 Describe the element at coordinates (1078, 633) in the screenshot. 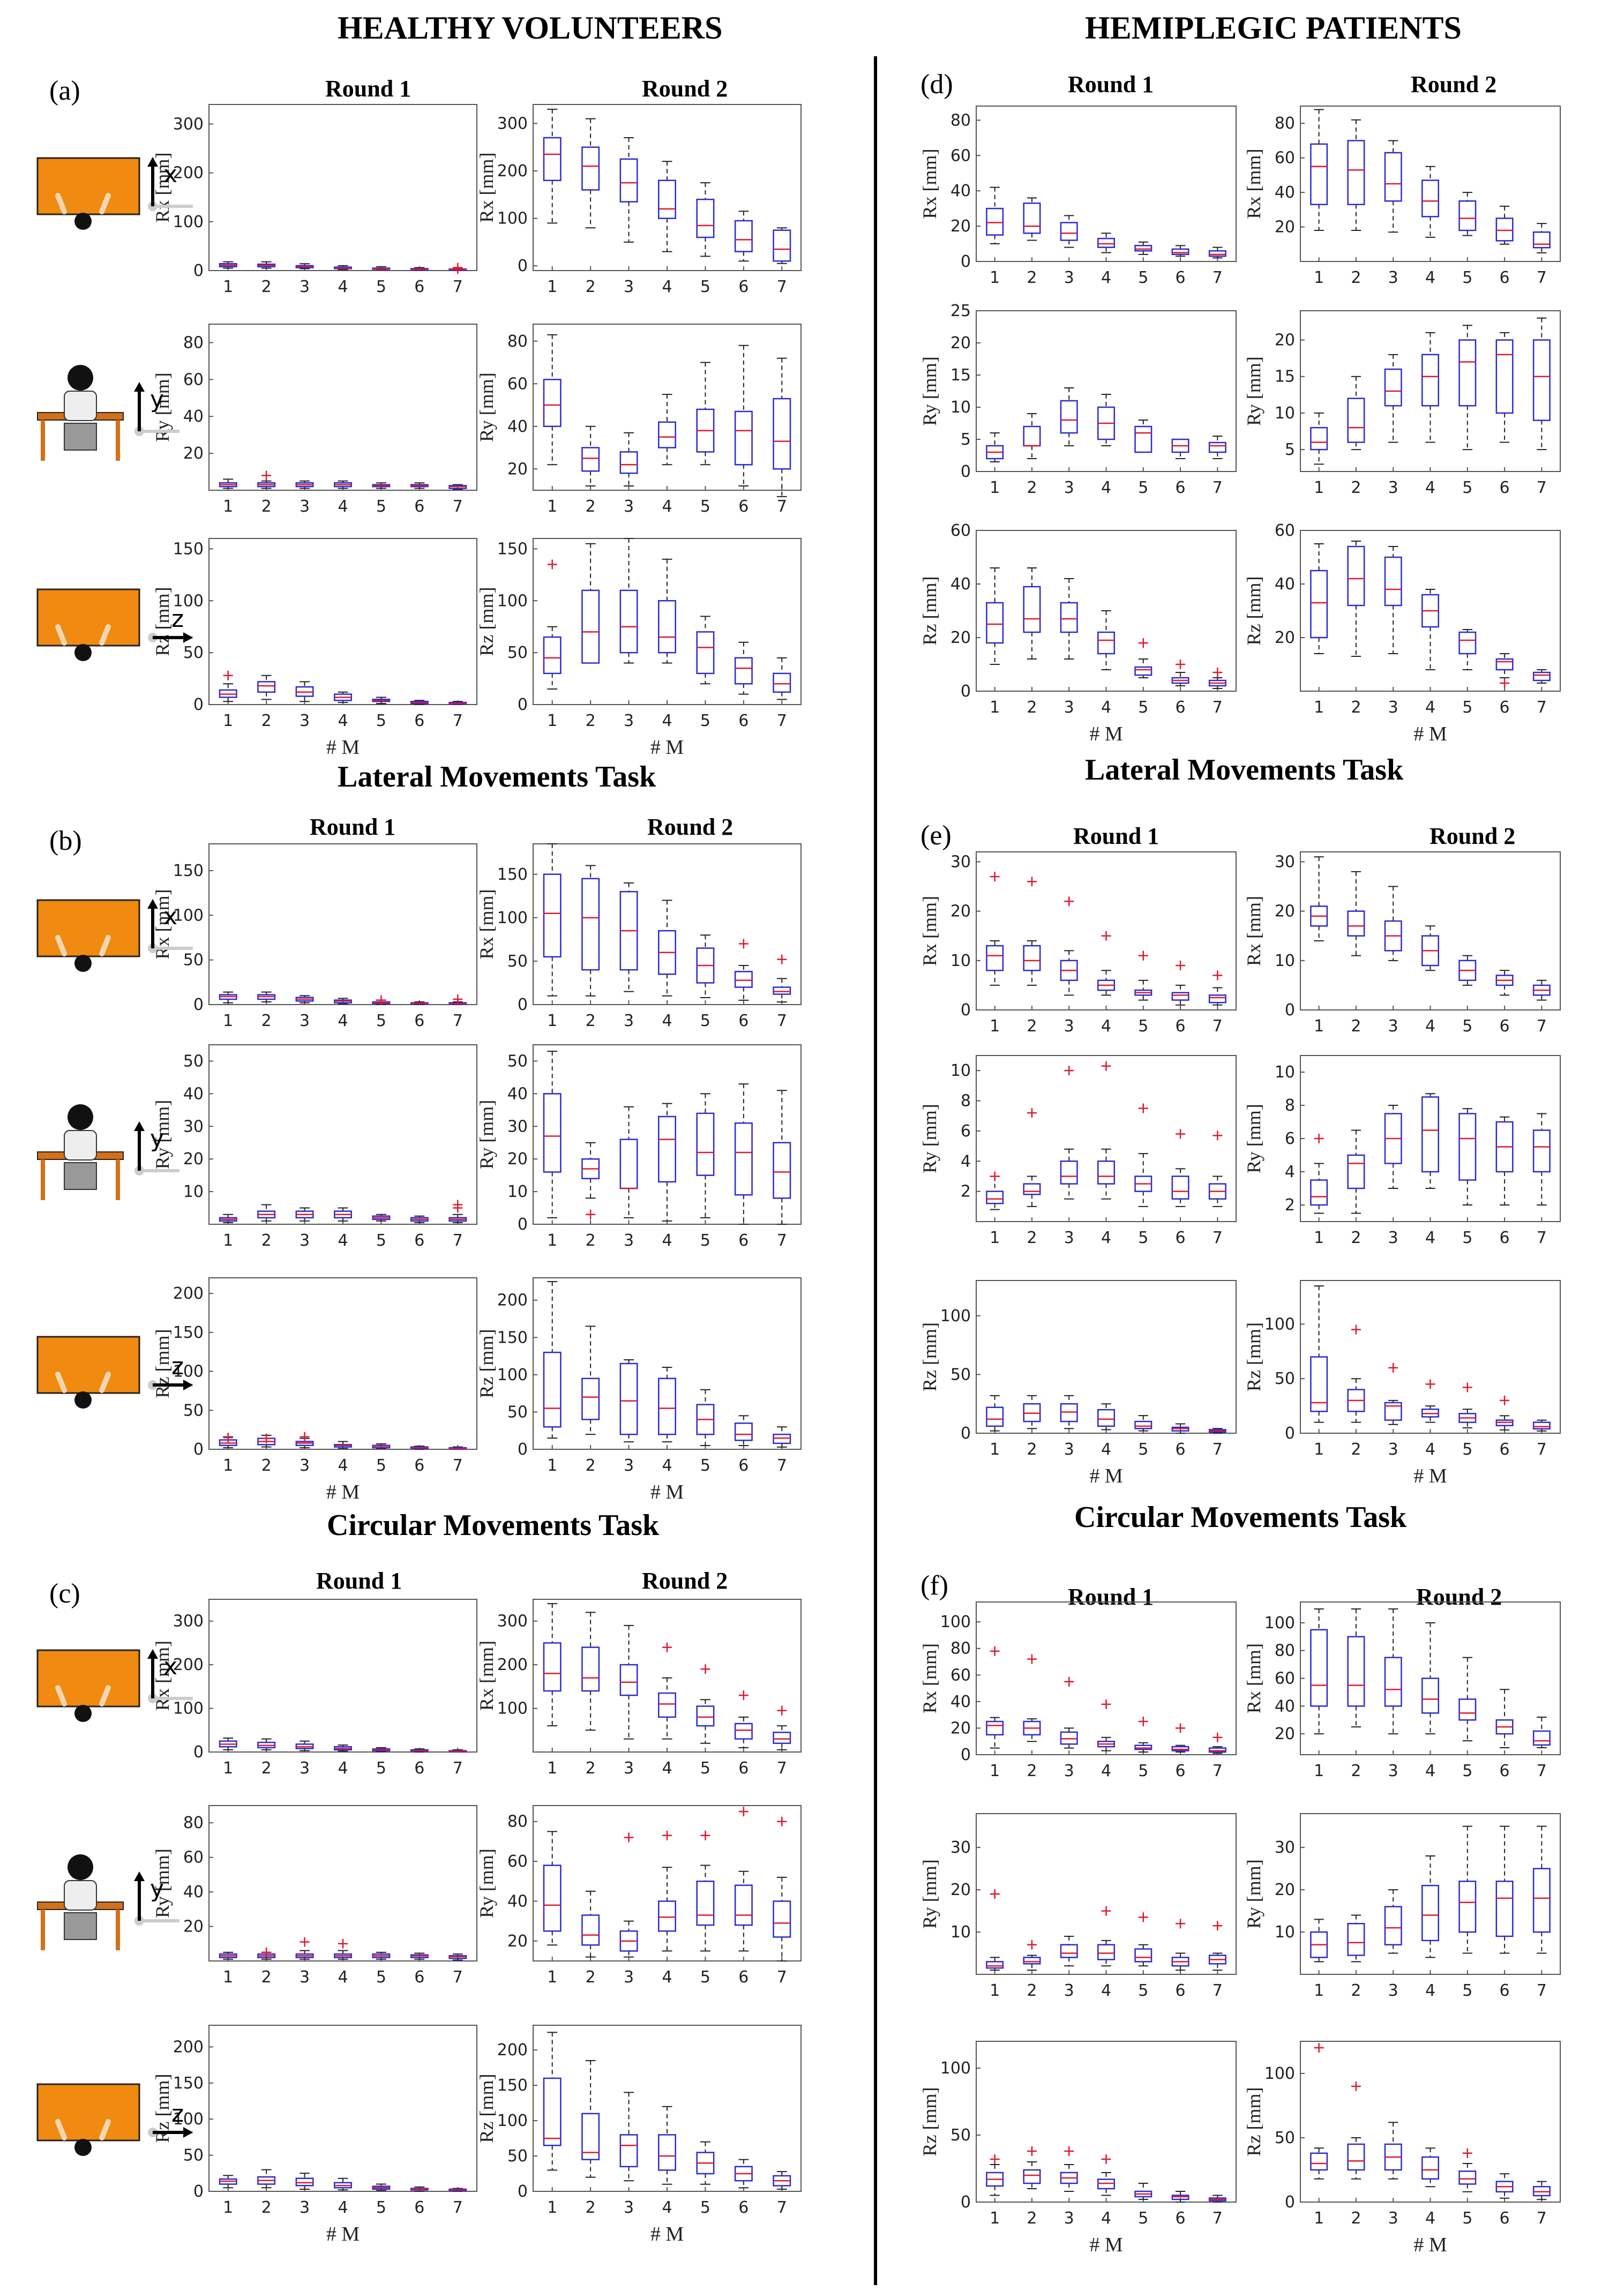

I see `boxplot-d1-z: 0 20 40 60 Rz [mm] 1 2 3 4 5 6 7 # M` at that location.